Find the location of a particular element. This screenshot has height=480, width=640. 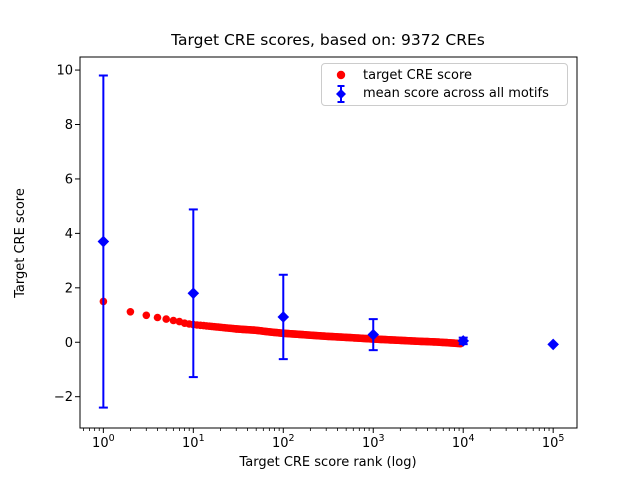

legend-item-target: target CRE score is located at coordinates (448, 75).